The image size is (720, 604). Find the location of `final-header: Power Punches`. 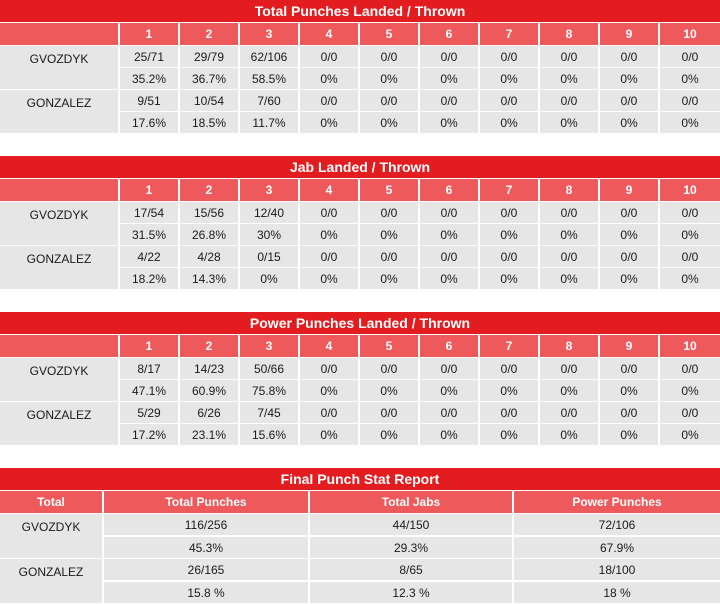

final-header: Power Punches is located at coordinates (617, 502).